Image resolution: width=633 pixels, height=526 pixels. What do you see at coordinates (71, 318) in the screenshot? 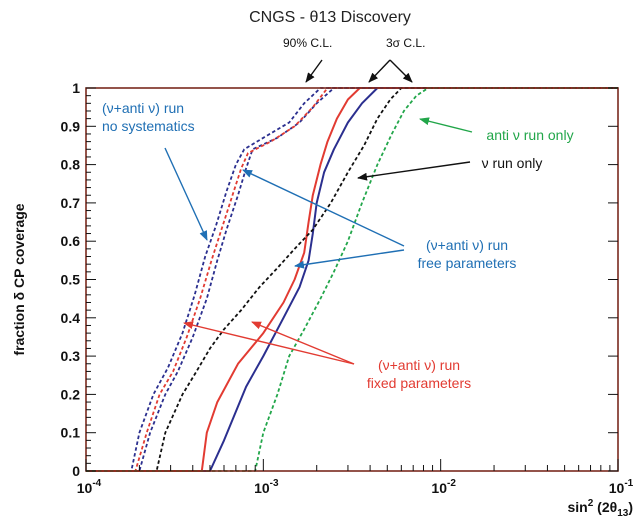
I see `y-tick-label: 0.4` at bounding box center [71, 318].